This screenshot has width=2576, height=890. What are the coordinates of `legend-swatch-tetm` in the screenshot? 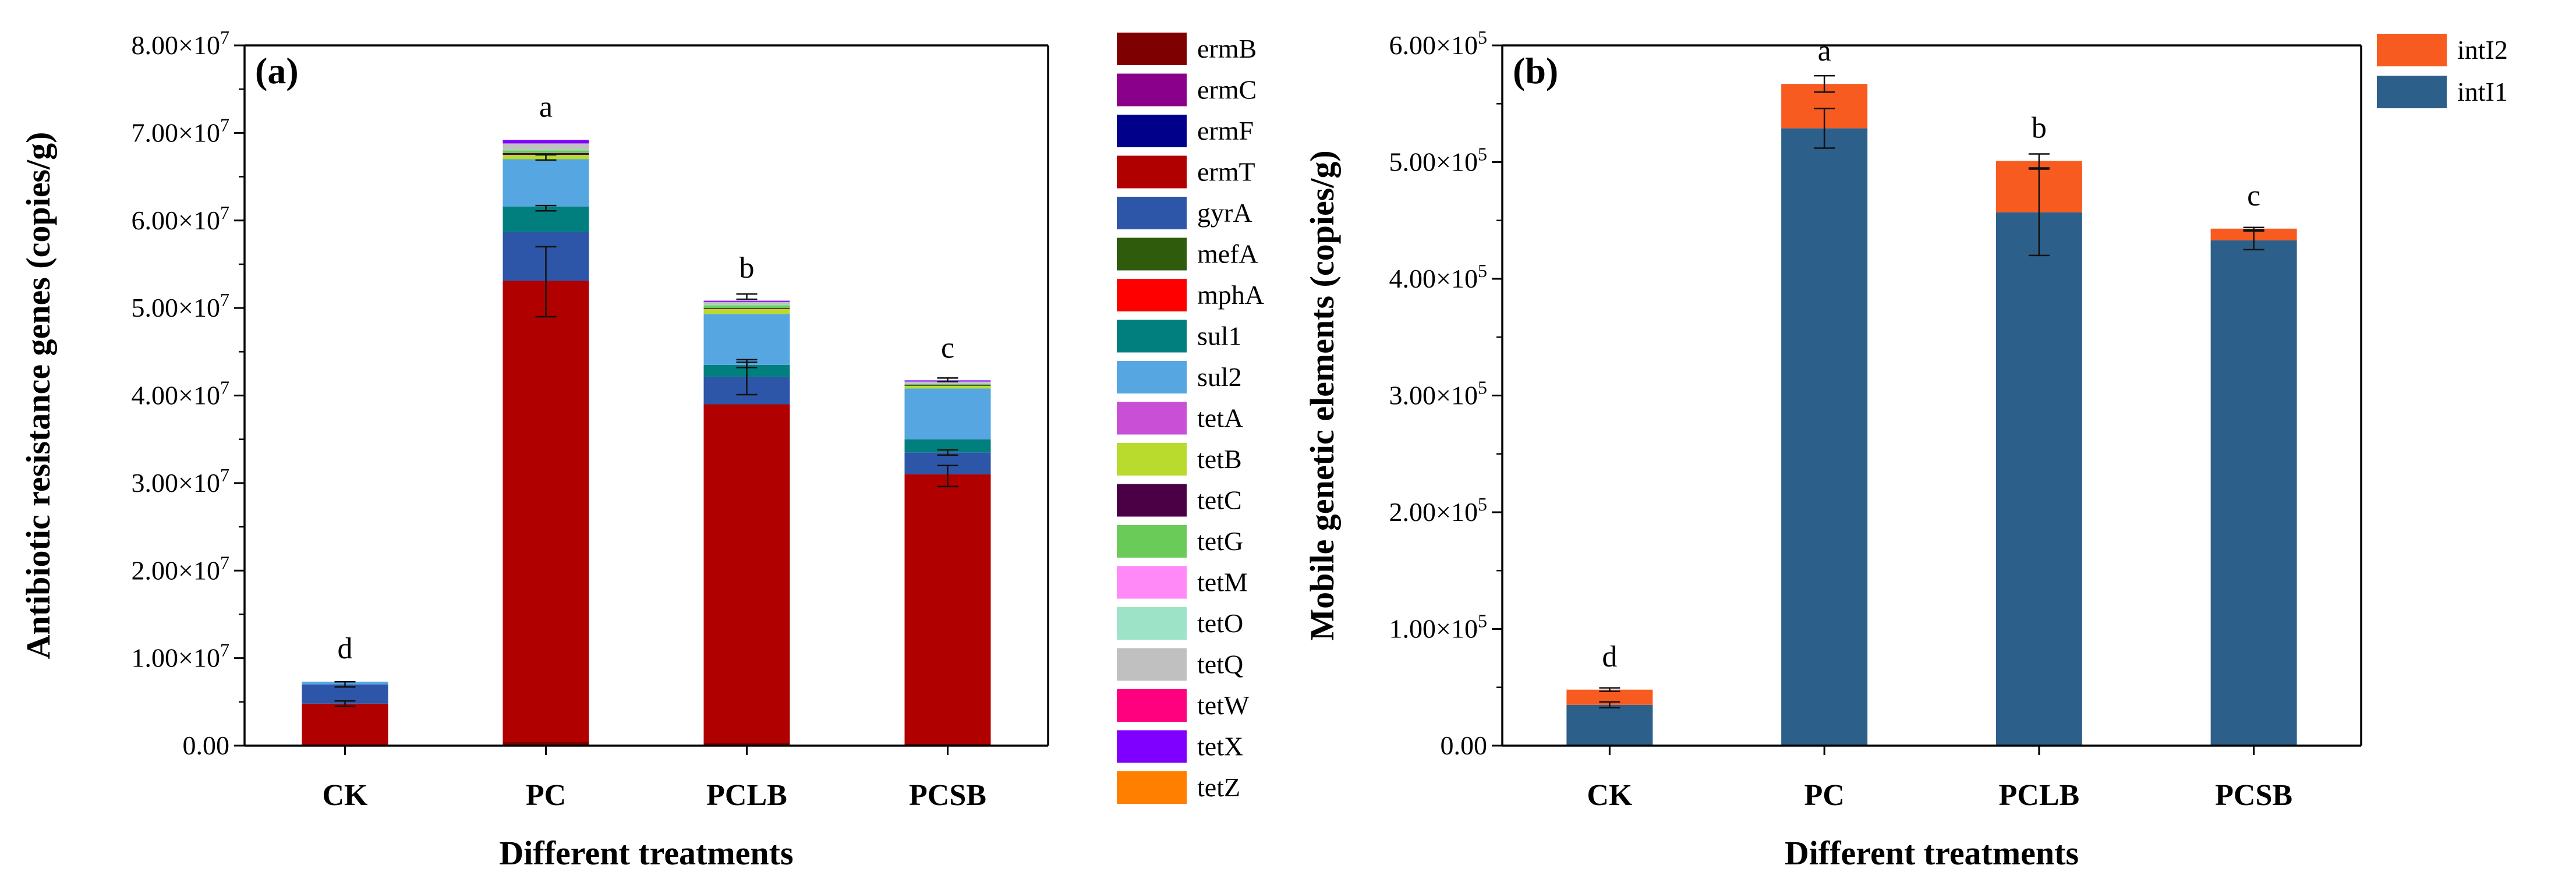 It's located at (1152, 582).